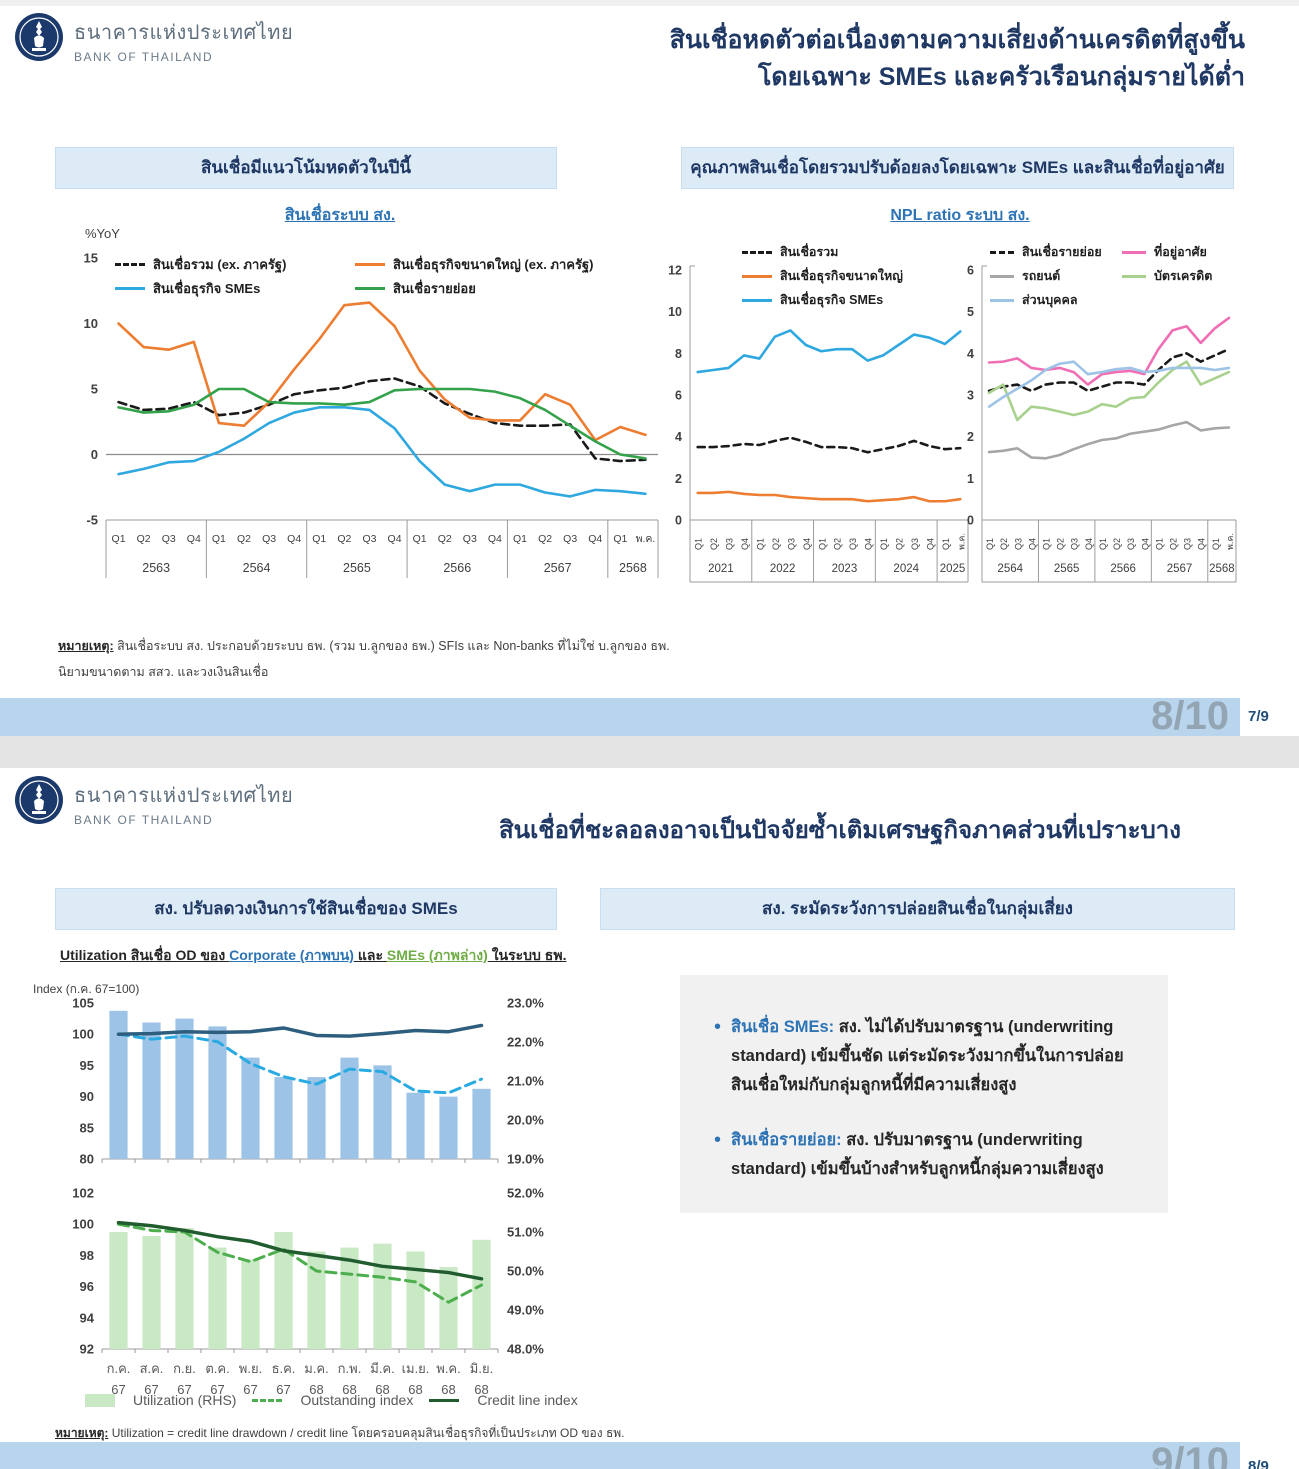 Image resolution: width=1299 pixels, height=1469 pixels. I want to click on svg-text: มิ.ย., so click(481, 1368).